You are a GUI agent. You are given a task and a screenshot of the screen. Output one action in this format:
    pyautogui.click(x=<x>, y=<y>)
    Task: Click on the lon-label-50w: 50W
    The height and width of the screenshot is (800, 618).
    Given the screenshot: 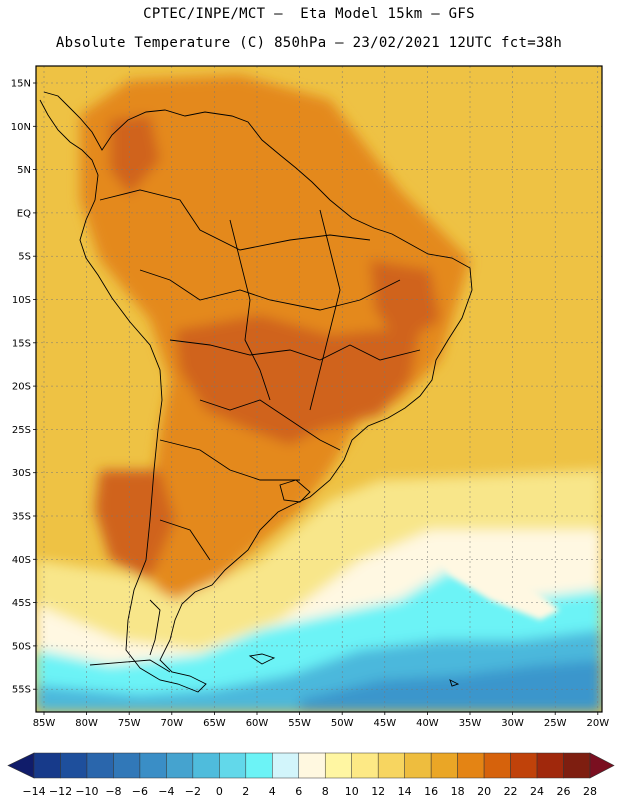 What is the action you would take?
    pyautogui.click(x=342, y=723)
    